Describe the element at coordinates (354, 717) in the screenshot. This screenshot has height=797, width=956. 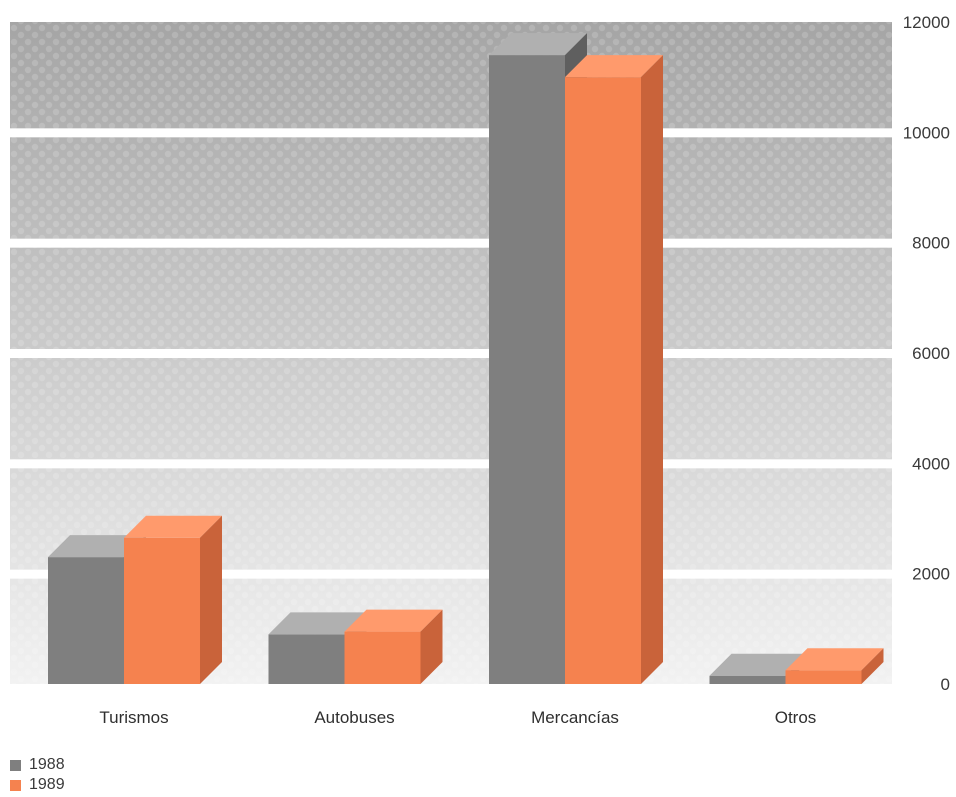
I see `category-label: Autobuses` at that location.